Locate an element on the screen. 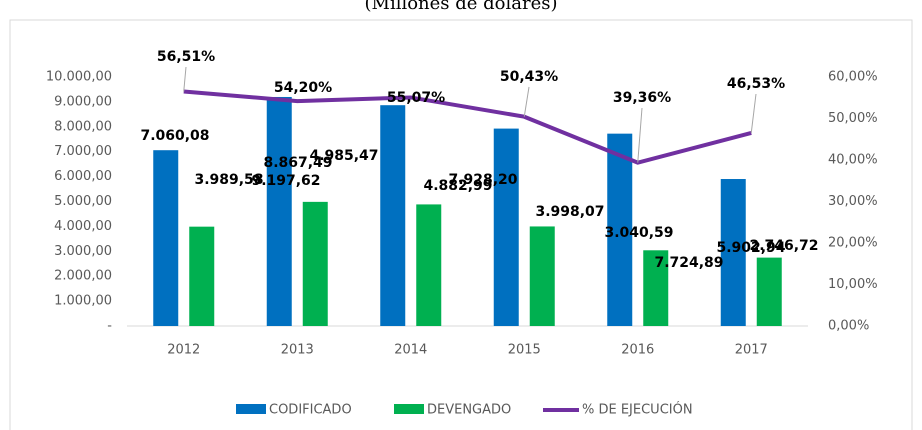  y2-tick-label: 30,00% is located at coordinates (853, 201).